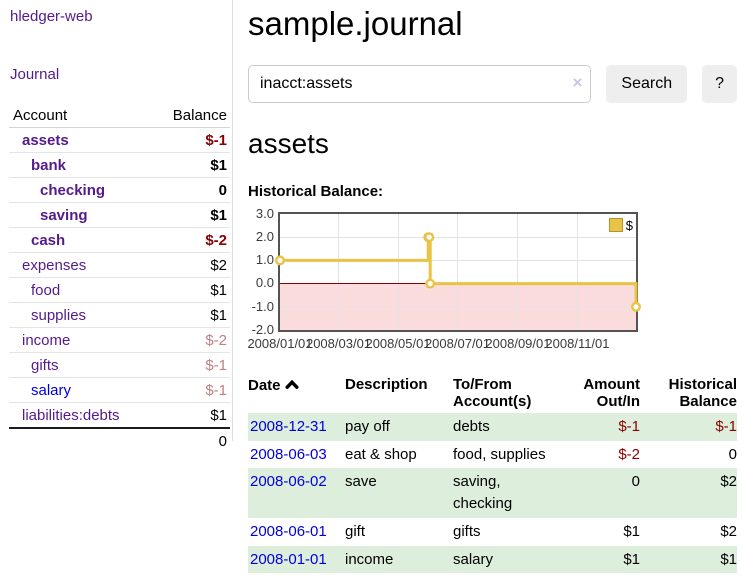 The image size is (742, 582). I want to click on register-header-date-label: Date, so click(264, 385).